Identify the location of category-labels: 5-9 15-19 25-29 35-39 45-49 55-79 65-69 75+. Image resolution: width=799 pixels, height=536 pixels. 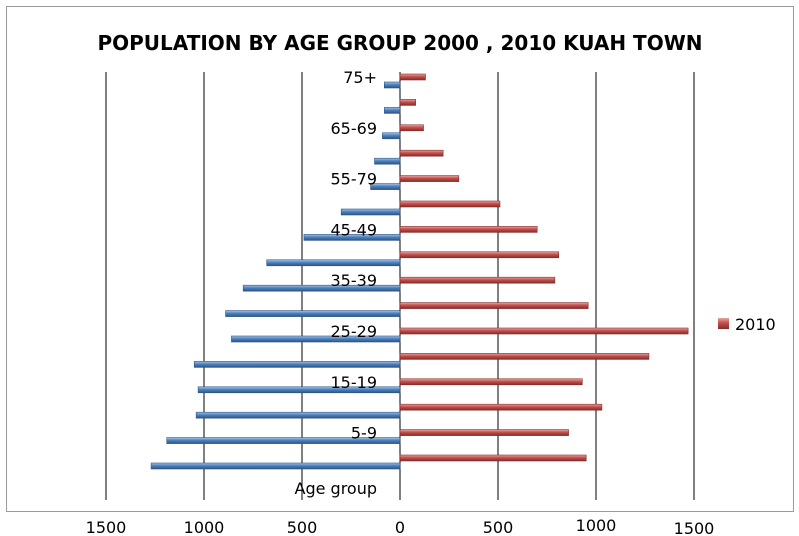
(354, 255).